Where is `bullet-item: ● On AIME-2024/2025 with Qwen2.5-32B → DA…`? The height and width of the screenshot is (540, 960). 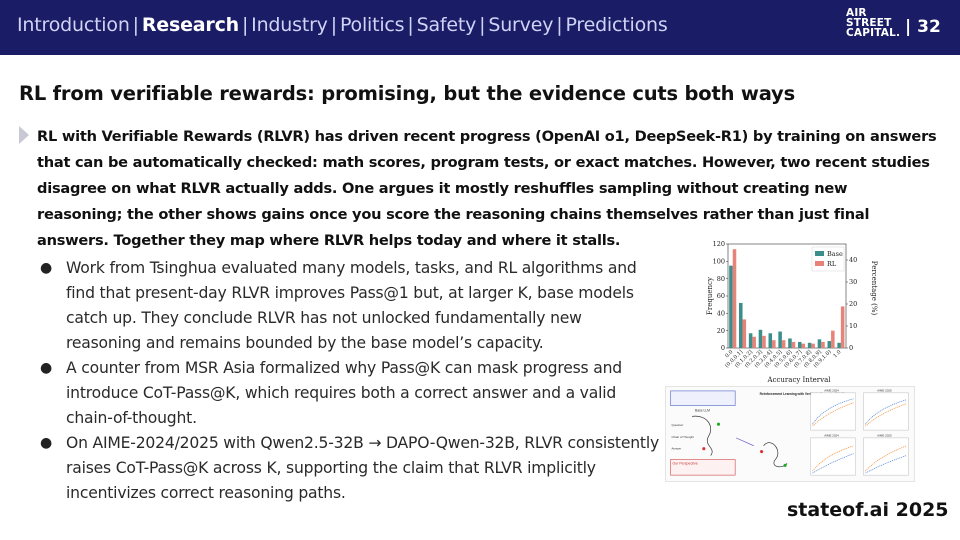 bullet-item: ● On AIME-2024/2025 with Qwen2.5-32B → DA… is located at coordinates (350, 468).